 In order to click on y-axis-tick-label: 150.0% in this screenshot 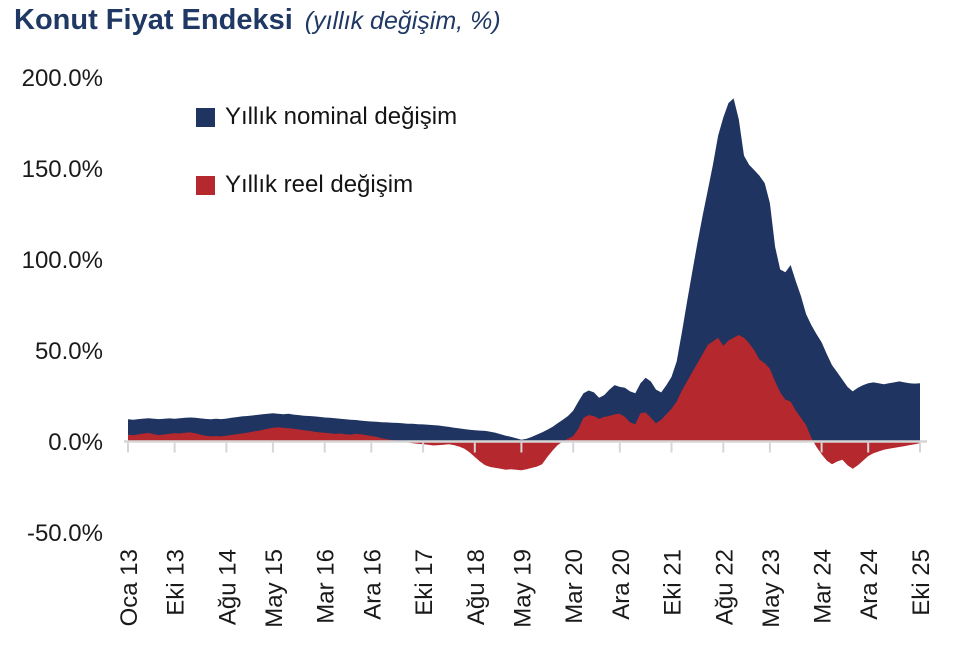, I will do `click(62, 169)`.